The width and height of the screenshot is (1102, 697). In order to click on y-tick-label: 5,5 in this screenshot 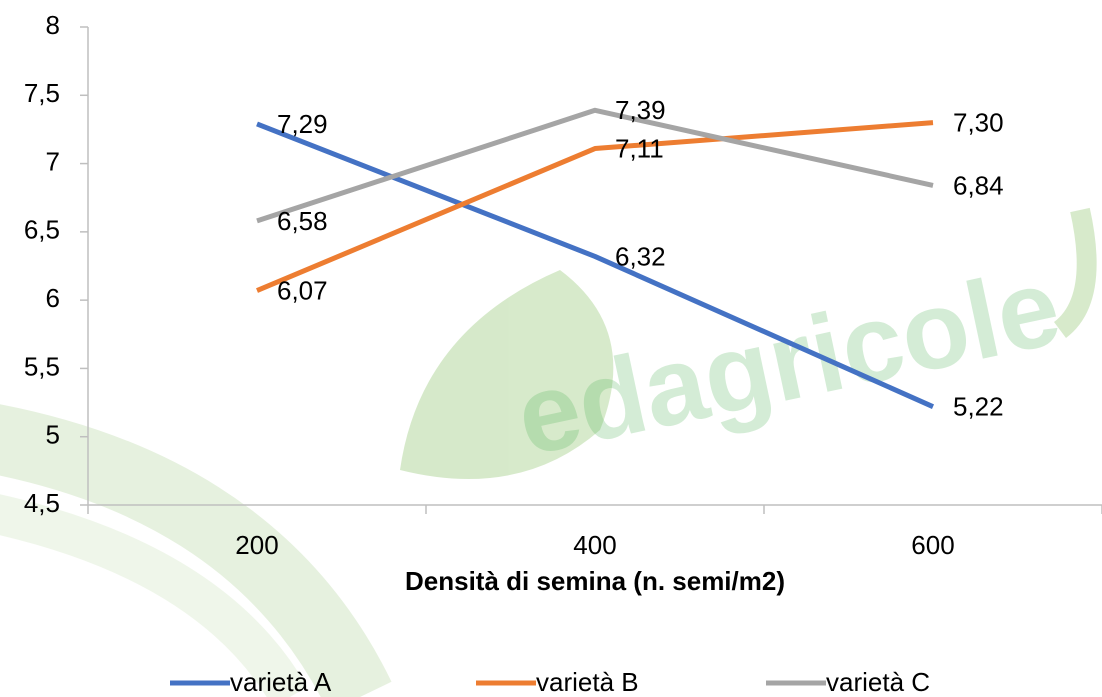, I will do `click(42, 366)`.